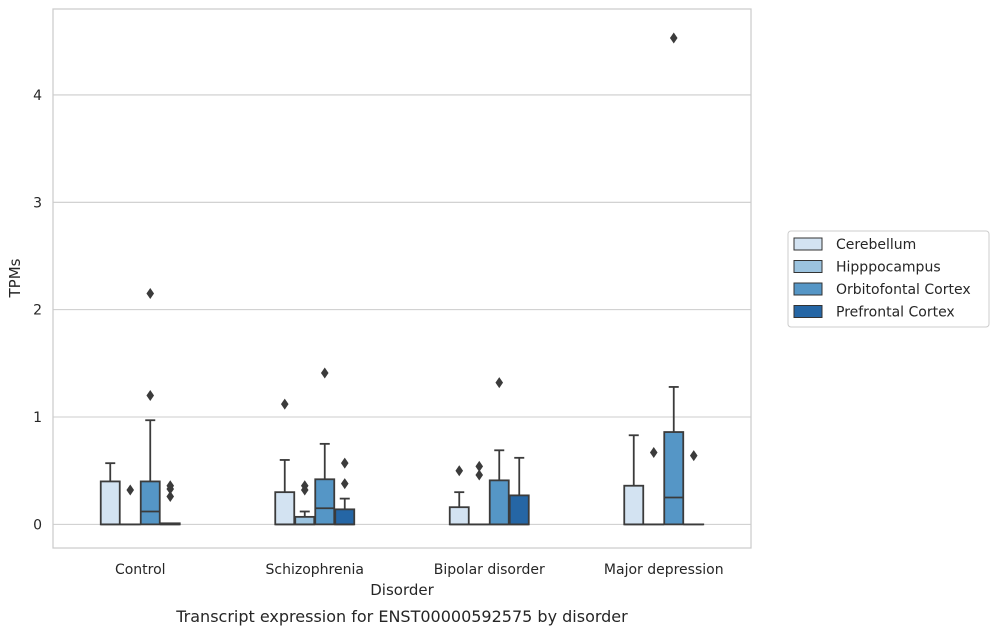 The width and height of the screenshot is (999, 634). Describe the element at coordinates (37, 203) in the screenshot. I see `y-tick-label: 3` at that location.